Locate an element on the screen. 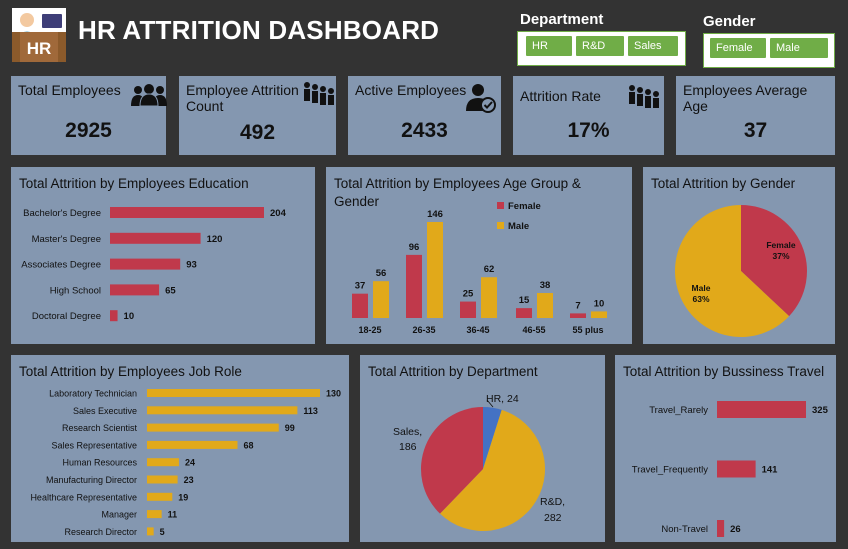 The height and width of the screenshot is (549, 848). kpi-label: Total Employees is located at coordinates (69, 90).